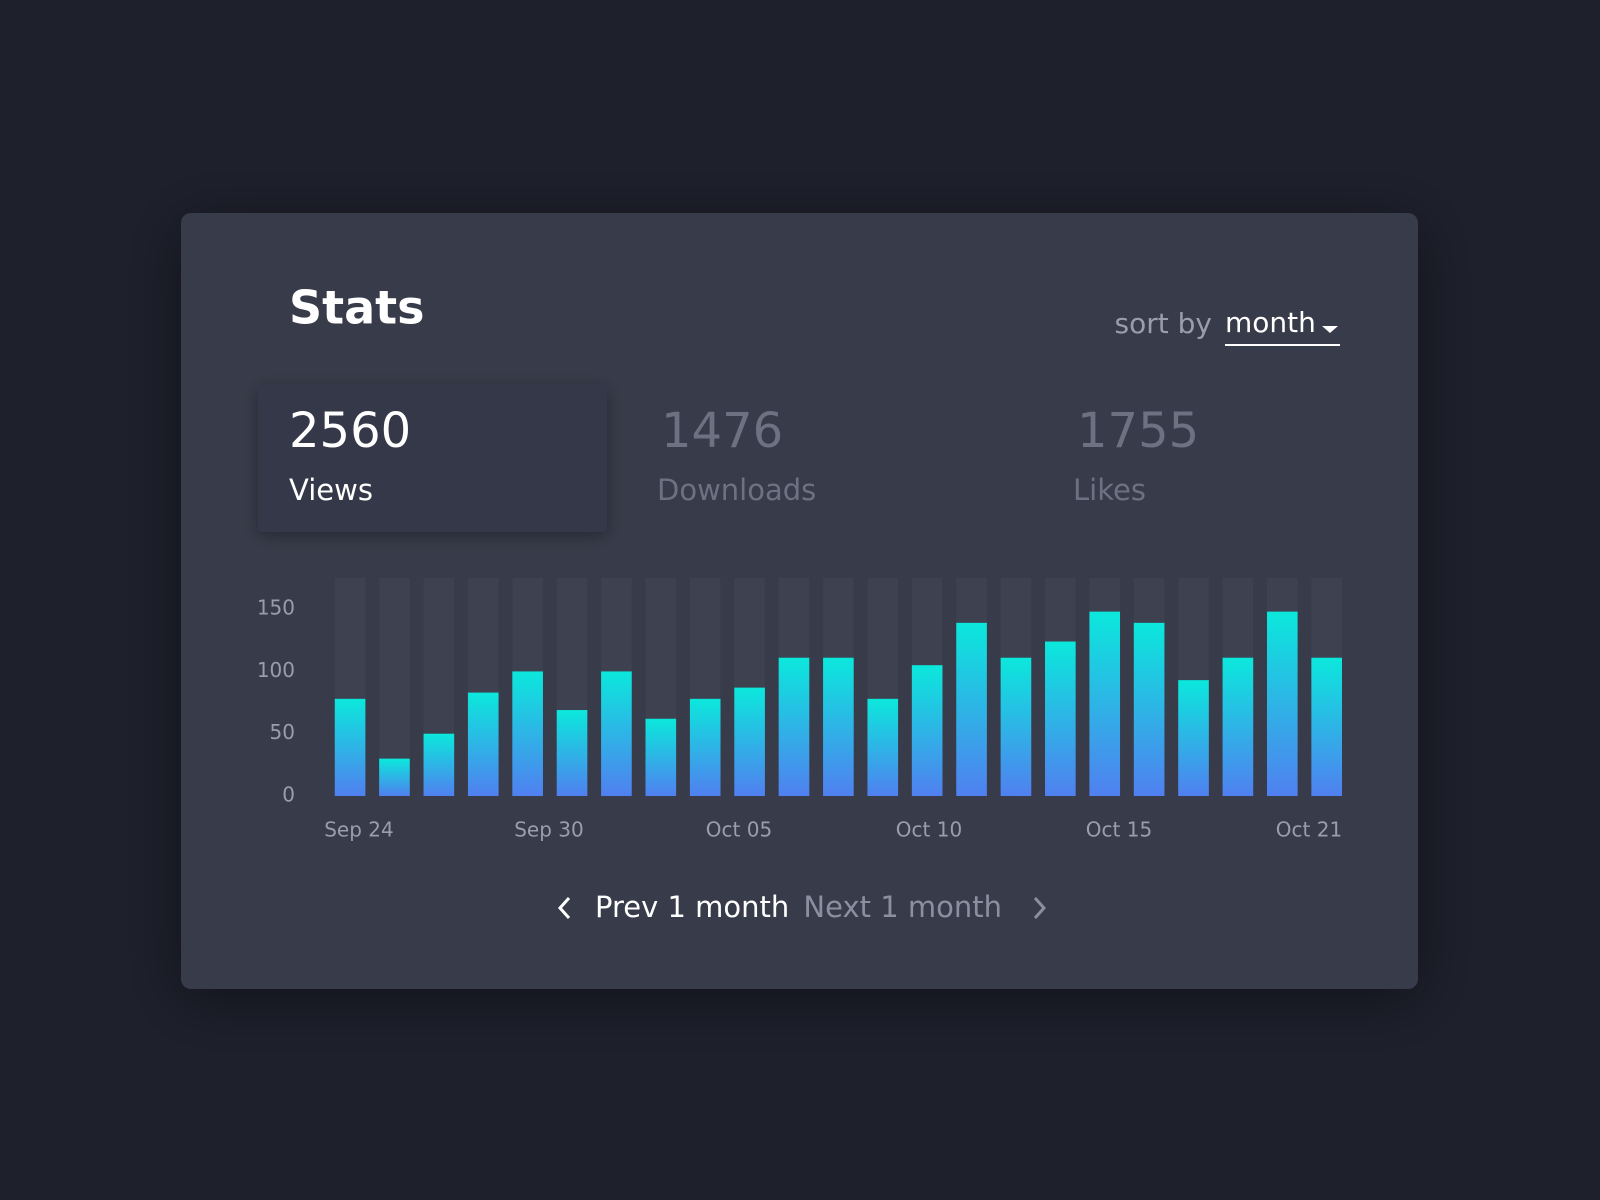  Describe the element at coordinates (564, 908) in the screenshot. I see `prev-icon` at that location.